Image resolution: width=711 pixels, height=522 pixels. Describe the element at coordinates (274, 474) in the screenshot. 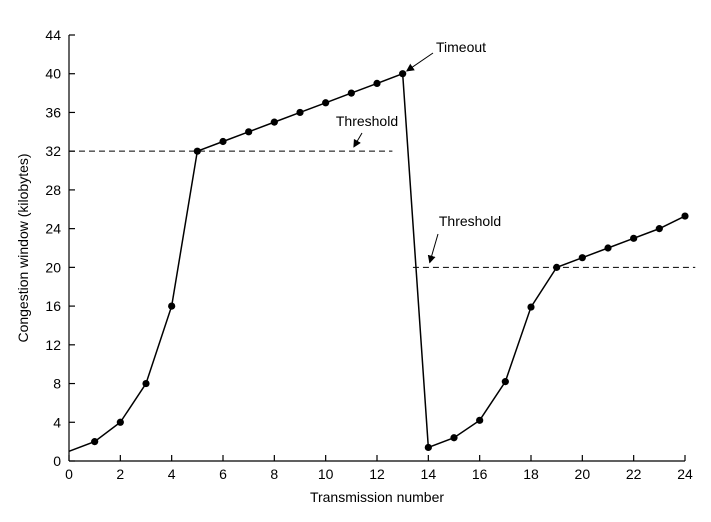

I see `x-tick-label: 8` at that location.